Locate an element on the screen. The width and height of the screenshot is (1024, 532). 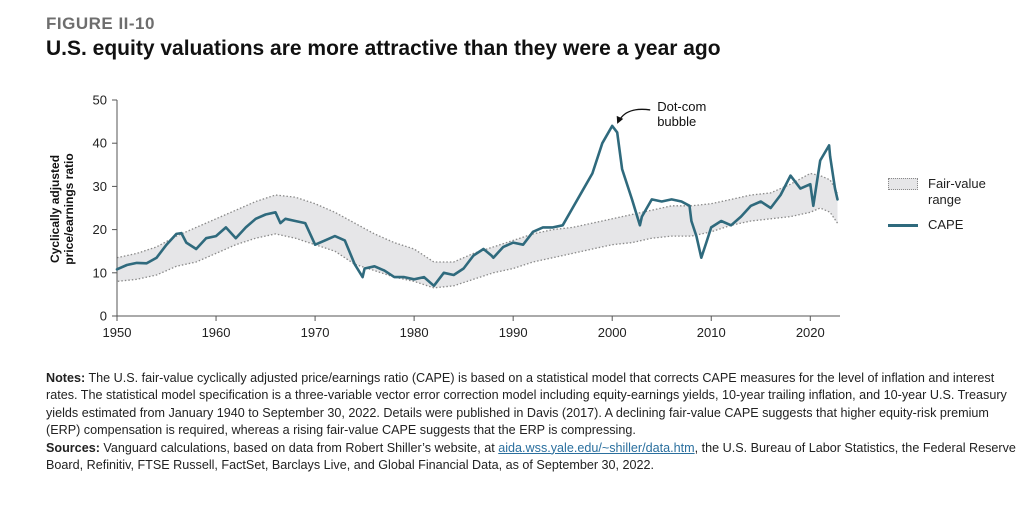
figure-label: FIGURE II-10 is located at coordinates (100, 23).